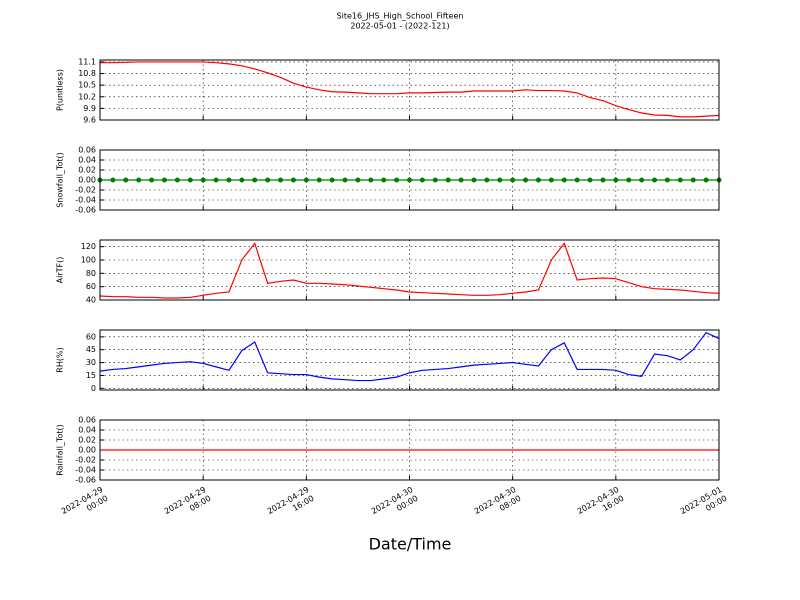 The height and width of the screenshot is (600, 800). Describe the element at coordinates (87, 85) in the screenshot. I see `y-tick-label: 10.5` at that location.